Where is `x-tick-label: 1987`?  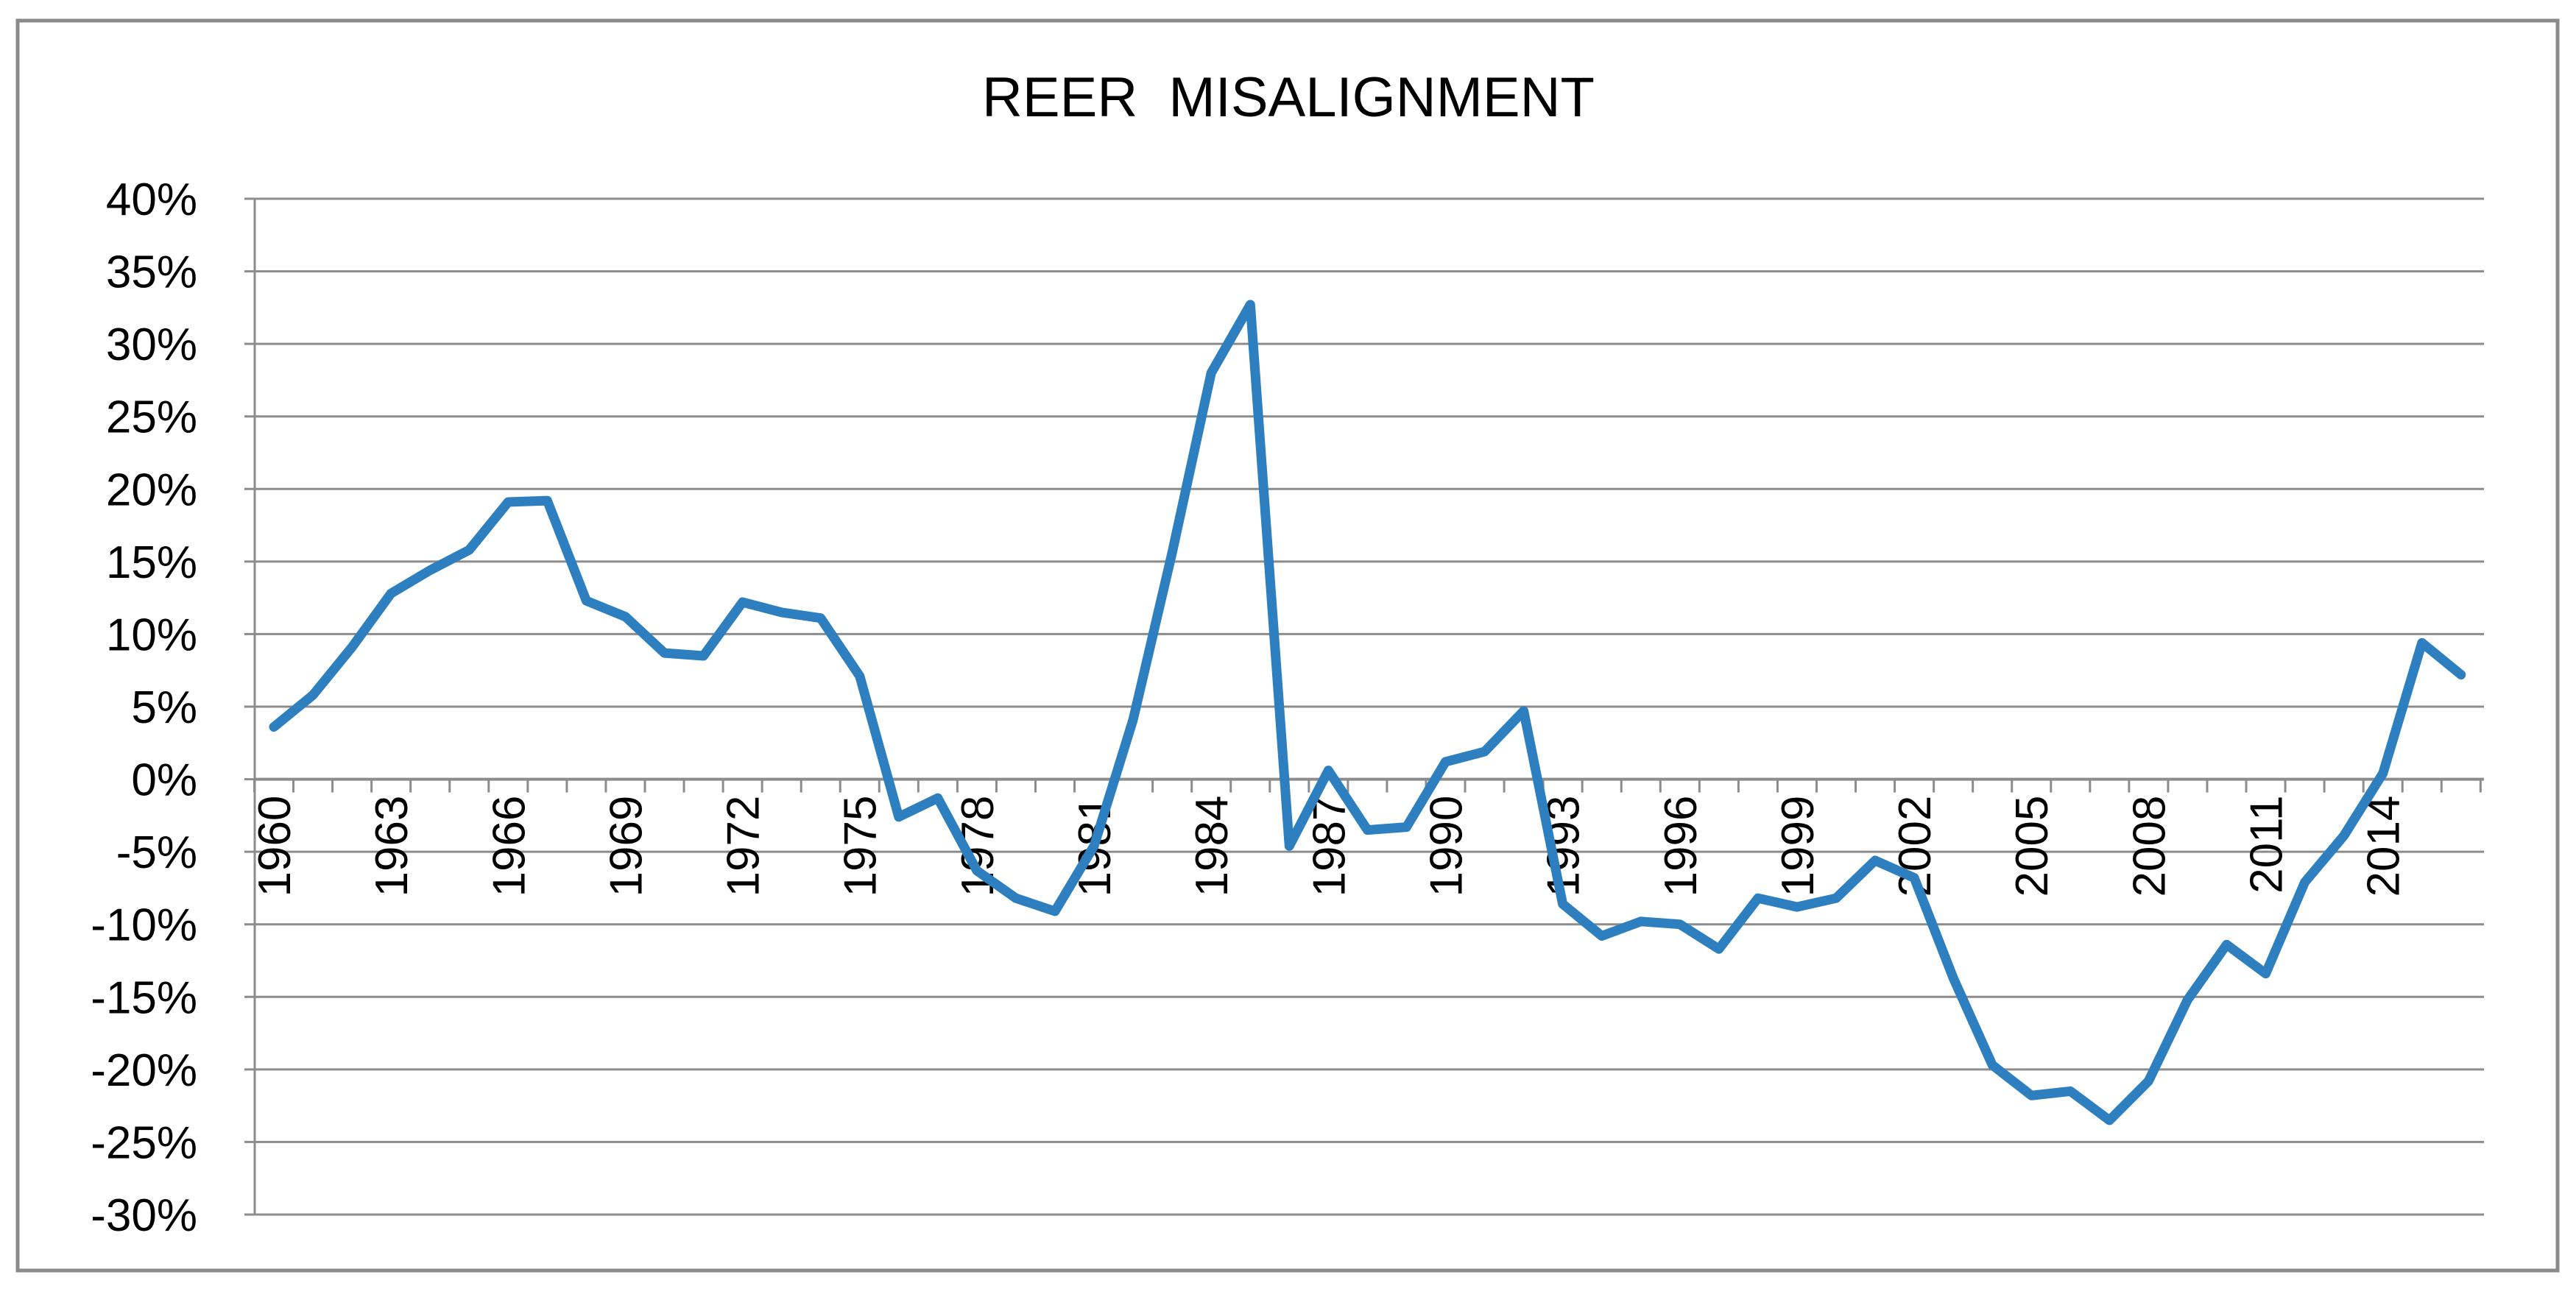
x-tick-label: 1987 is located at coordinates (1329, 846).